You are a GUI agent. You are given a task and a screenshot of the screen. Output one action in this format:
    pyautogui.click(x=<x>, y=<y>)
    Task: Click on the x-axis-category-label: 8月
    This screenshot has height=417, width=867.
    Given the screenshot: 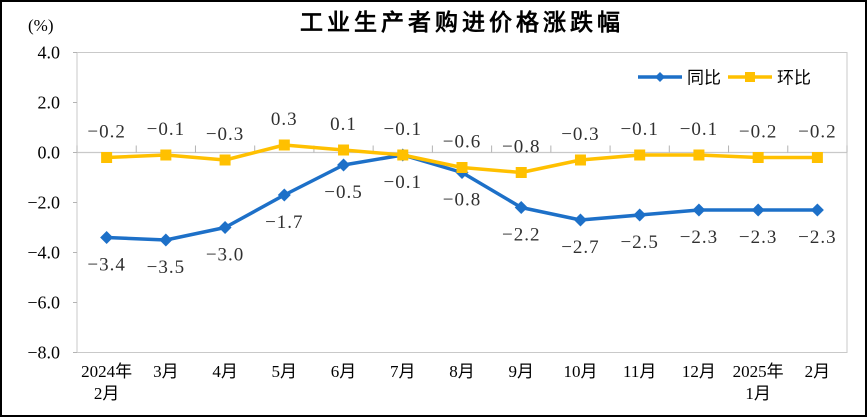 What is the action you would take?
    pyautogui.click(x=462, y=371)
    